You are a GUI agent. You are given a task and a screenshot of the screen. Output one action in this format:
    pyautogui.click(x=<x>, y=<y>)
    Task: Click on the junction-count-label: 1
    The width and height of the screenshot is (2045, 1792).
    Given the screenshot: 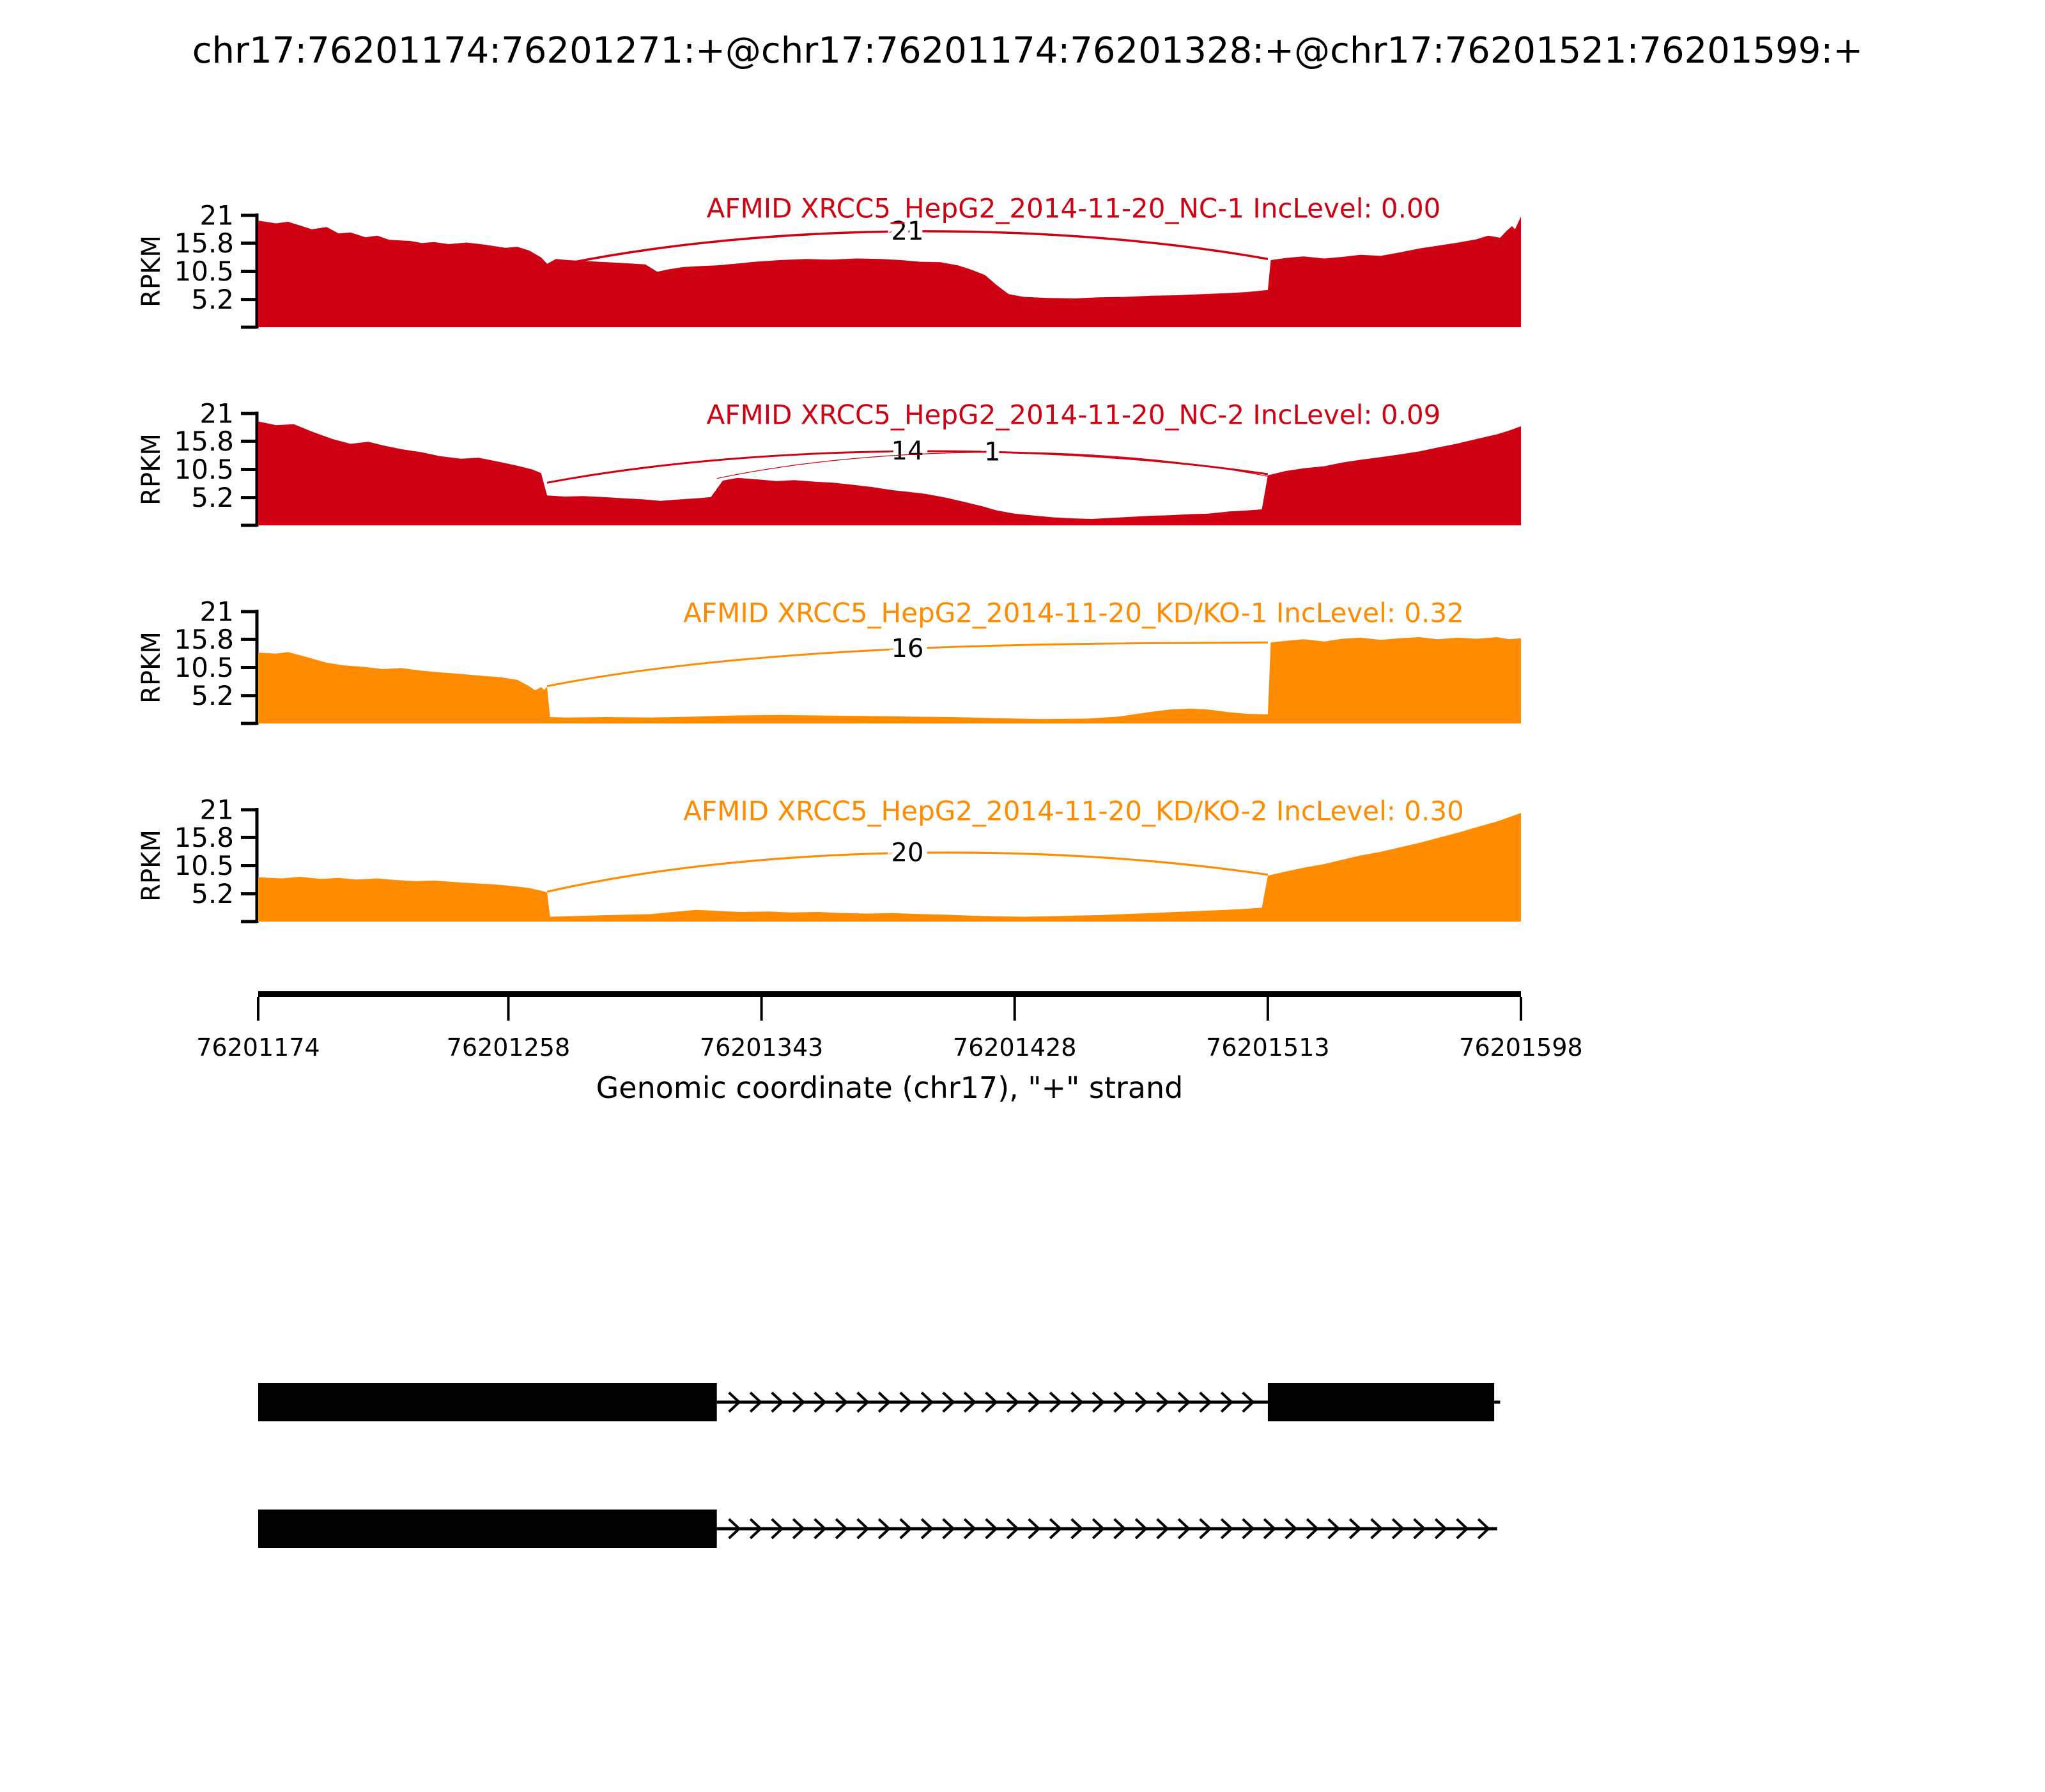 What is the action you would take?
    pyautogui.click(x=992, y=452)
    